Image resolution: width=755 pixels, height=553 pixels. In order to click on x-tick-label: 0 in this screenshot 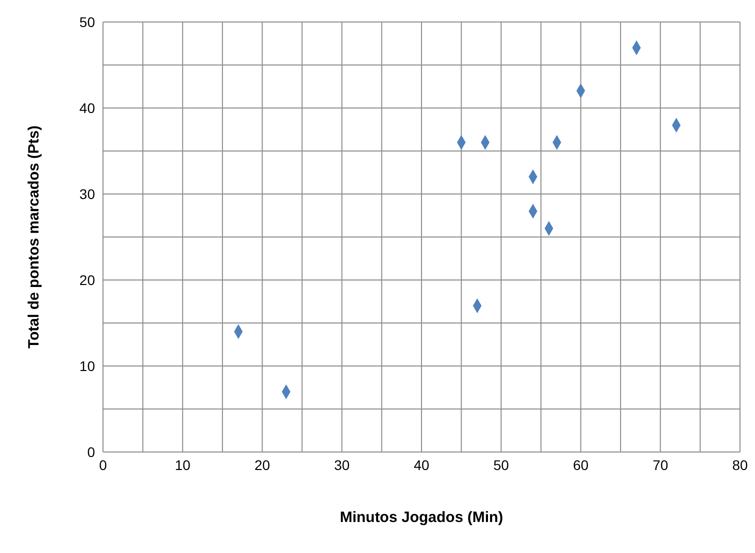, I will do `click(103, 464)`.